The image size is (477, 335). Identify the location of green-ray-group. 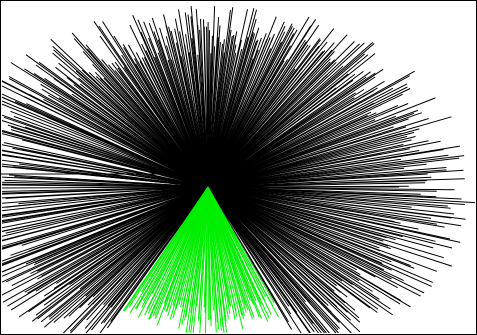
(201, 260).